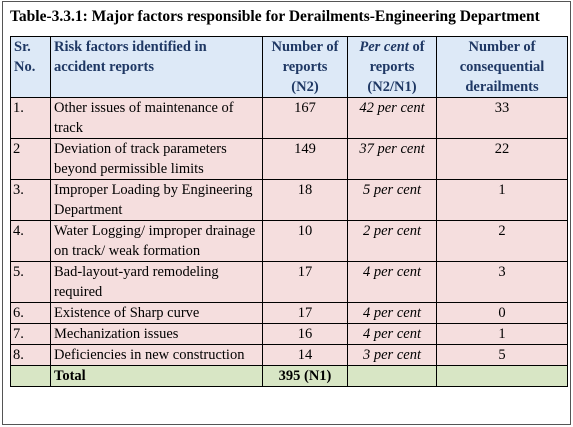 The height and width of the screenshot is (427, 573). What do you see at coordinates (502, 118) in the screenshot?
I see `row-derailments: 33` at bounding box center [502, 118].